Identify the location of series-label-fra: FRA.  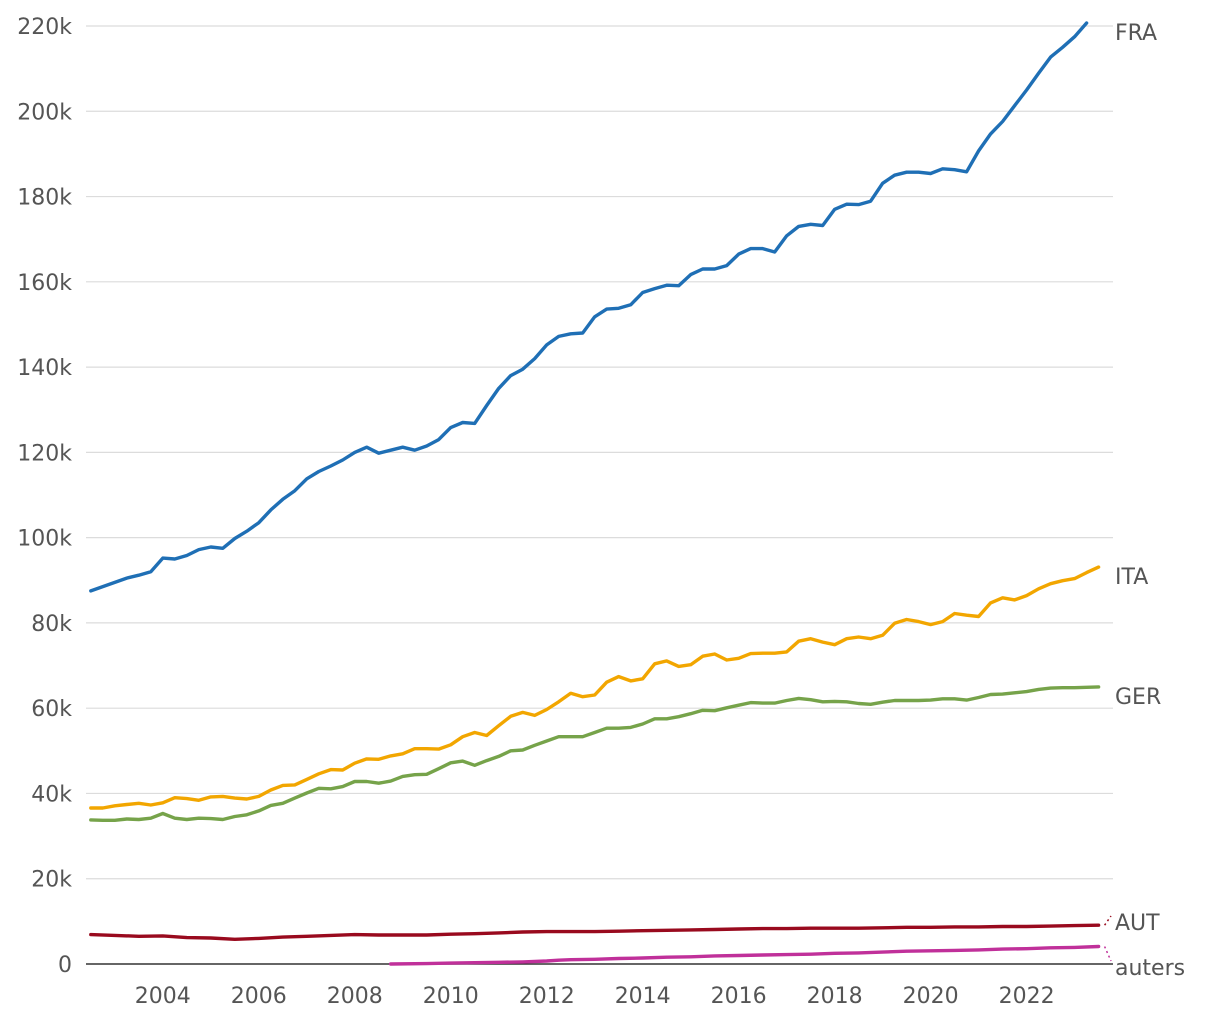
(1136, 33).